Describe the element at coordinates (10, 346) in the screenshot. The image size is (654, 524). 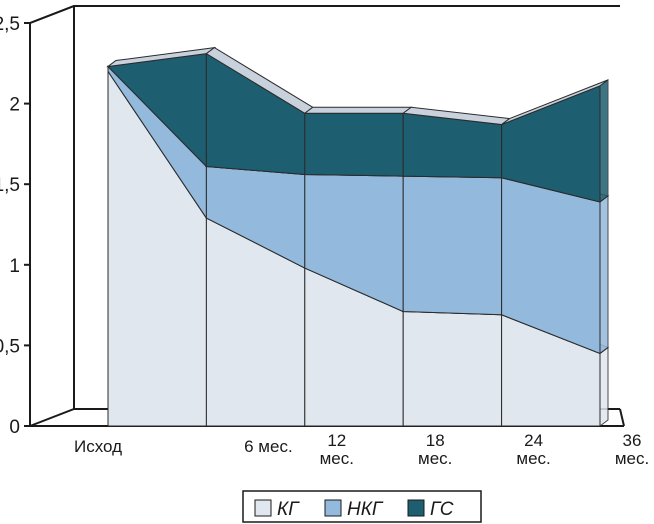
I see `y-tick-label: 0,5` at that location.